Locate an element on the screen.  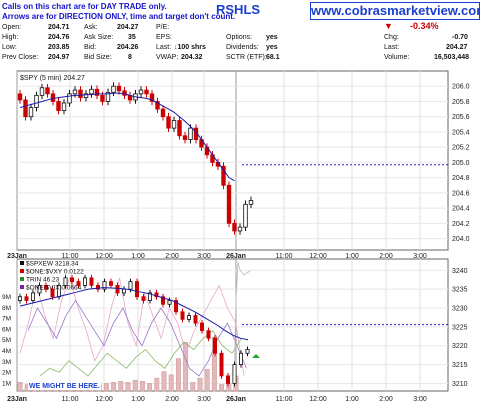
indicator-x-tick-label: 1:00 is located at coordinates (138, 399).